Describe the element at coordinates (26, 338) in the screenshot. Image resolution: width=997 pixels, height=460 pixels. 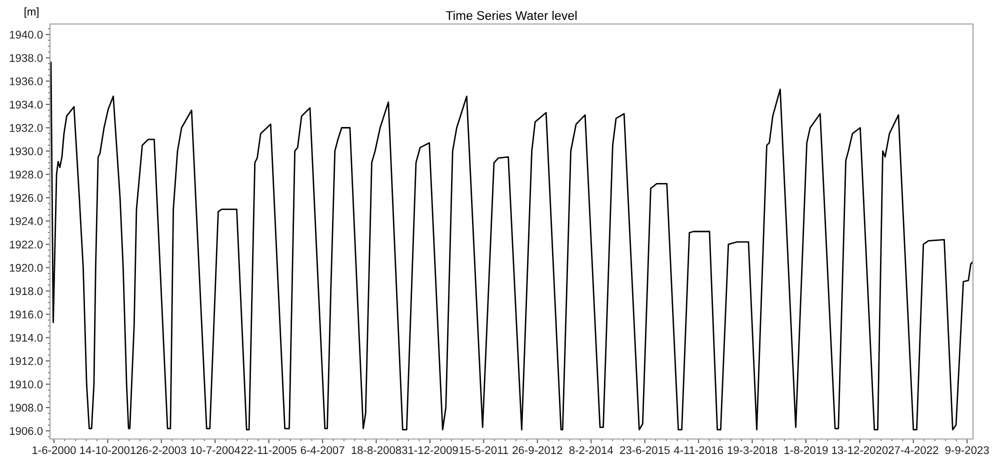
I see `y-tick-label: 1914.0` at that location.